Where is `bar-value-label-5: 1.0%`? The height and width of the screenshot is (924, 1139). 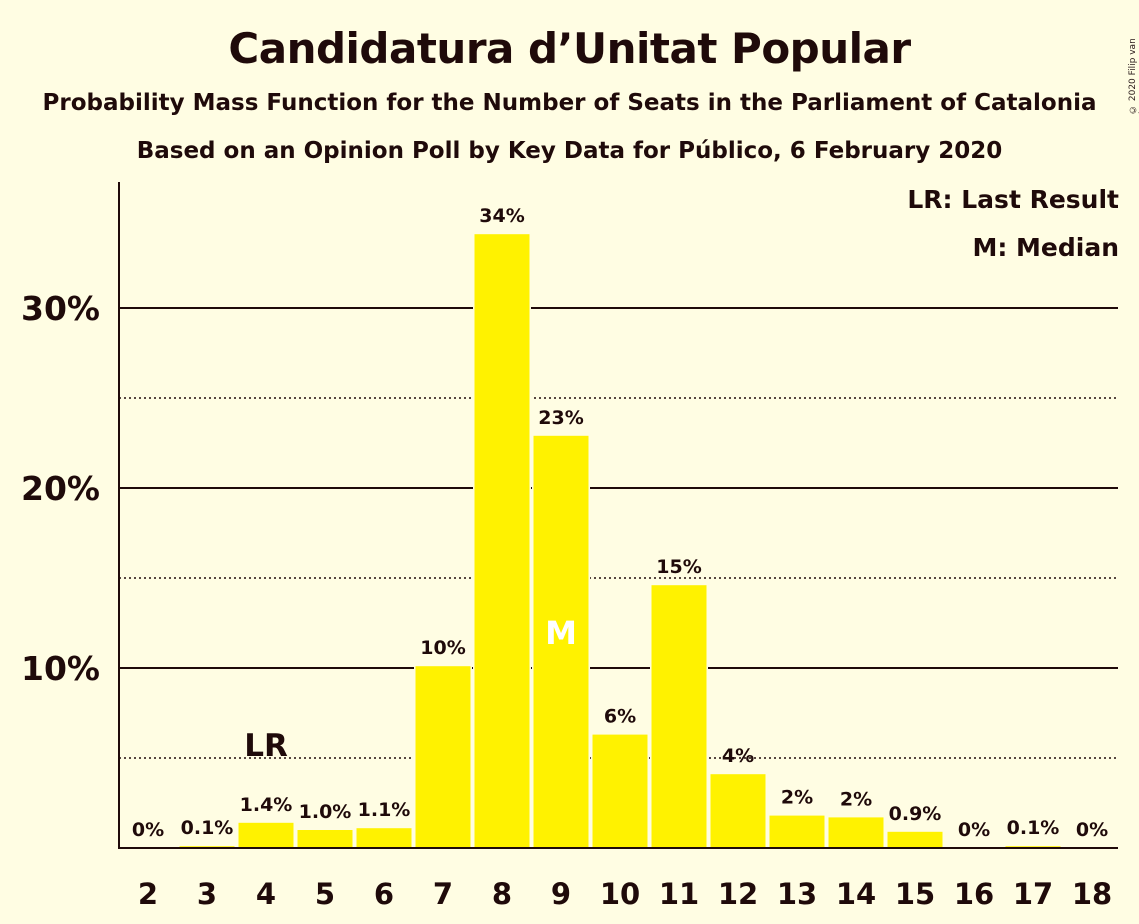
bar-value-label-5: 1.0% is located at coordinates (325, 812).